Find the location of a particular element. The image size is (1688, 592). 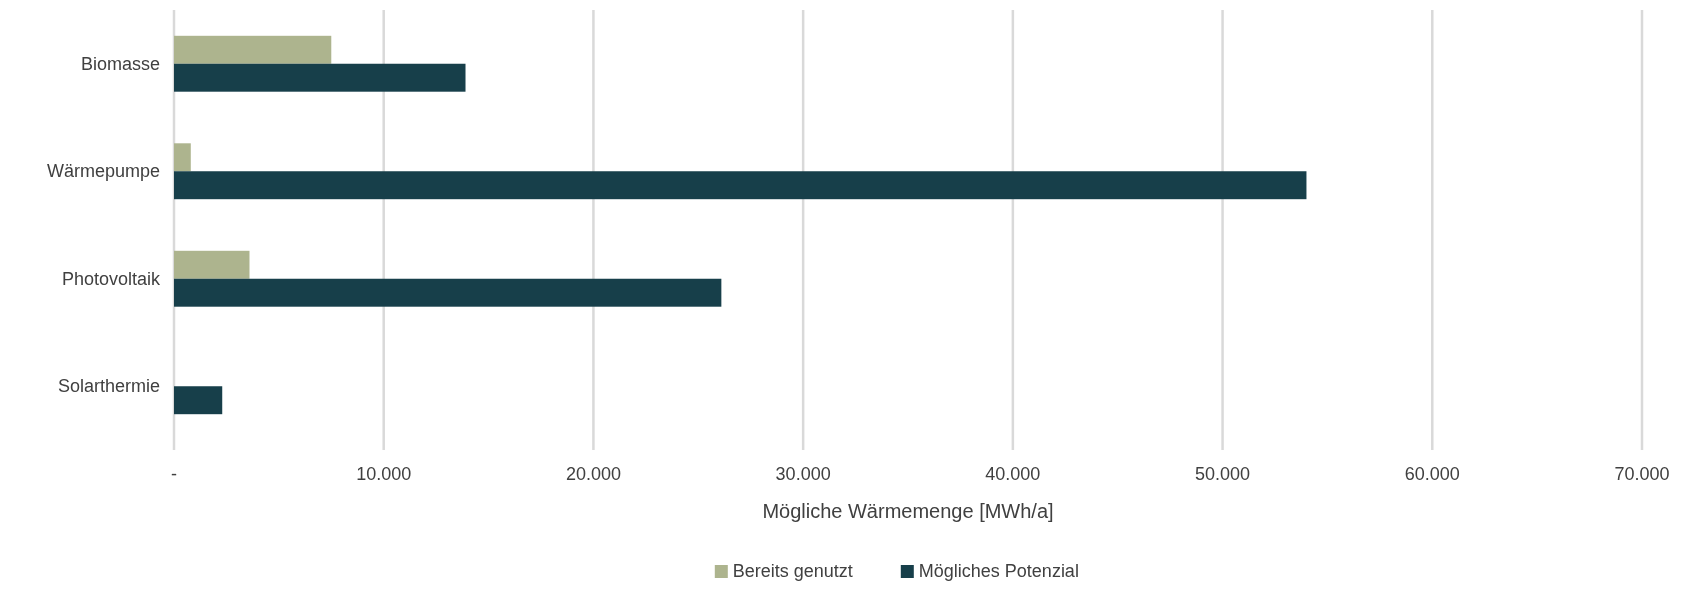

legend-label: Mögliches Potenzial is located at coordinates (998, 571).